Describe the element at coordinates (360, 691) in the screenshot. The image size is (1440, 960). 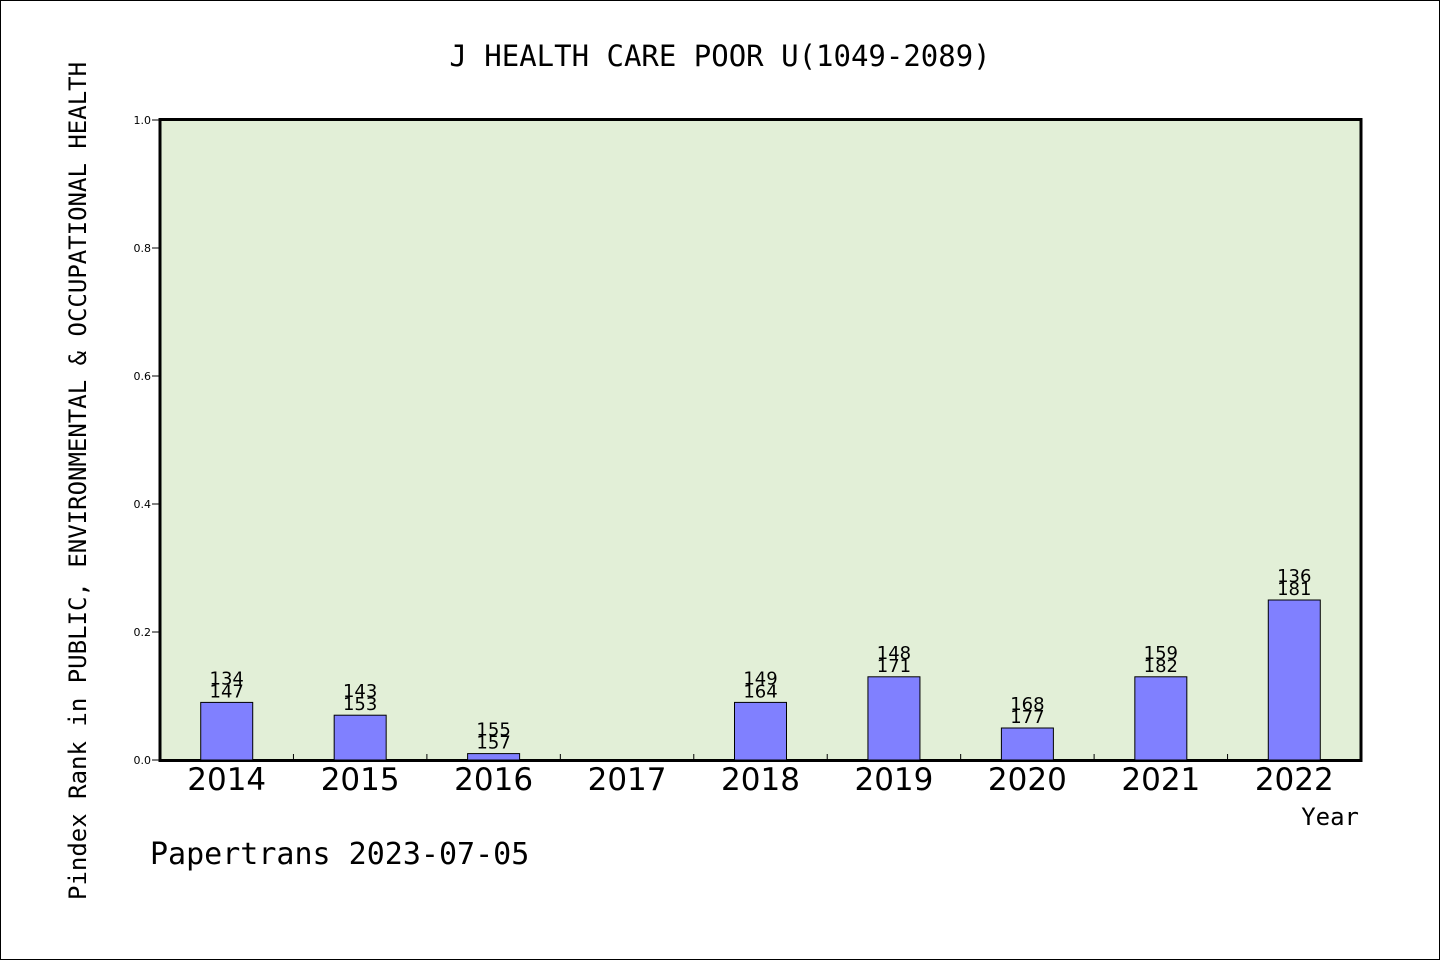
I see `bar-label-top: 143` at that location.